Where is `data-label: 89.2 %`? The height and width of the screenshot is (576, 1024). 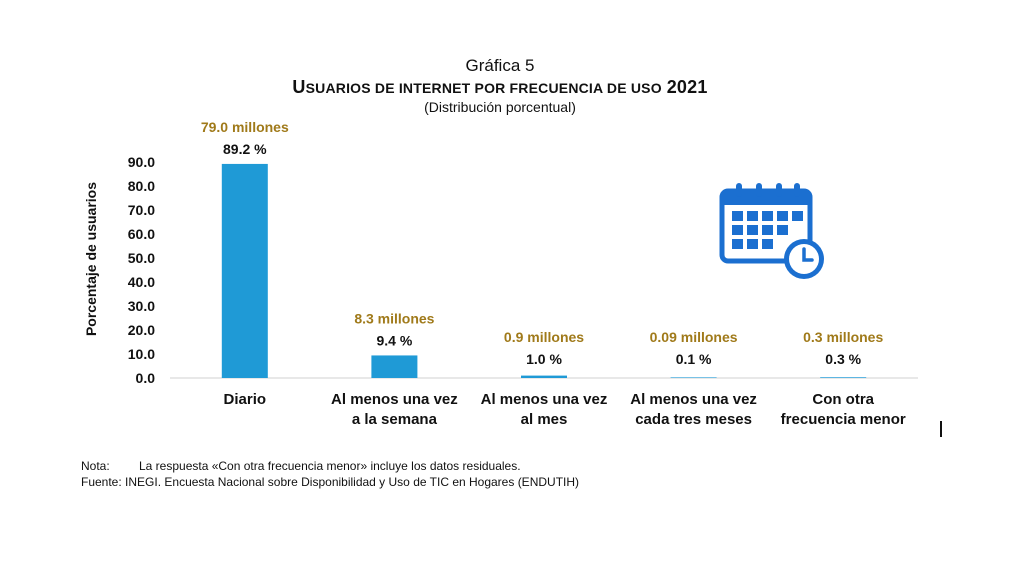
data-label: 89.2 % is located at coordinates (245, 149).